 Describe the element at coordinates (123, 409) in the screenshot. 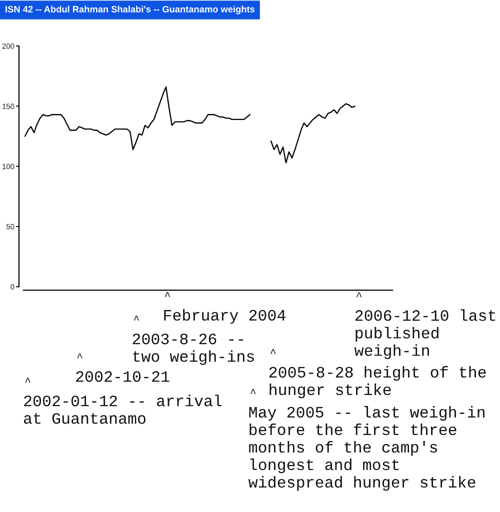

I see `text: 2002-01-12 -- arrival at Guantanamo` at that location.